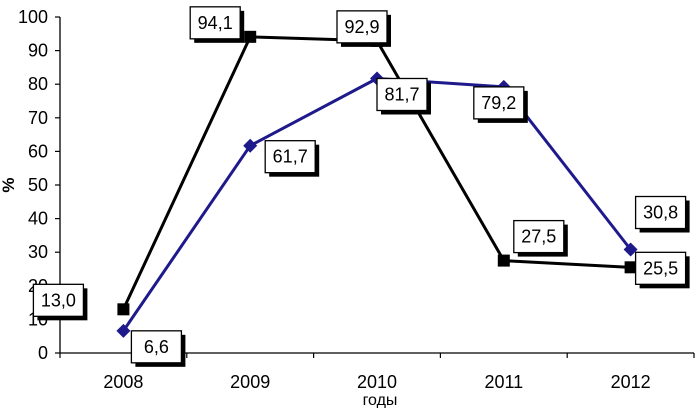 The height and width of the screenshot is (408, 697). Describe the element at coordinates (38, 51) in the screenshot. I see `y-tick-label: 90` at that location.